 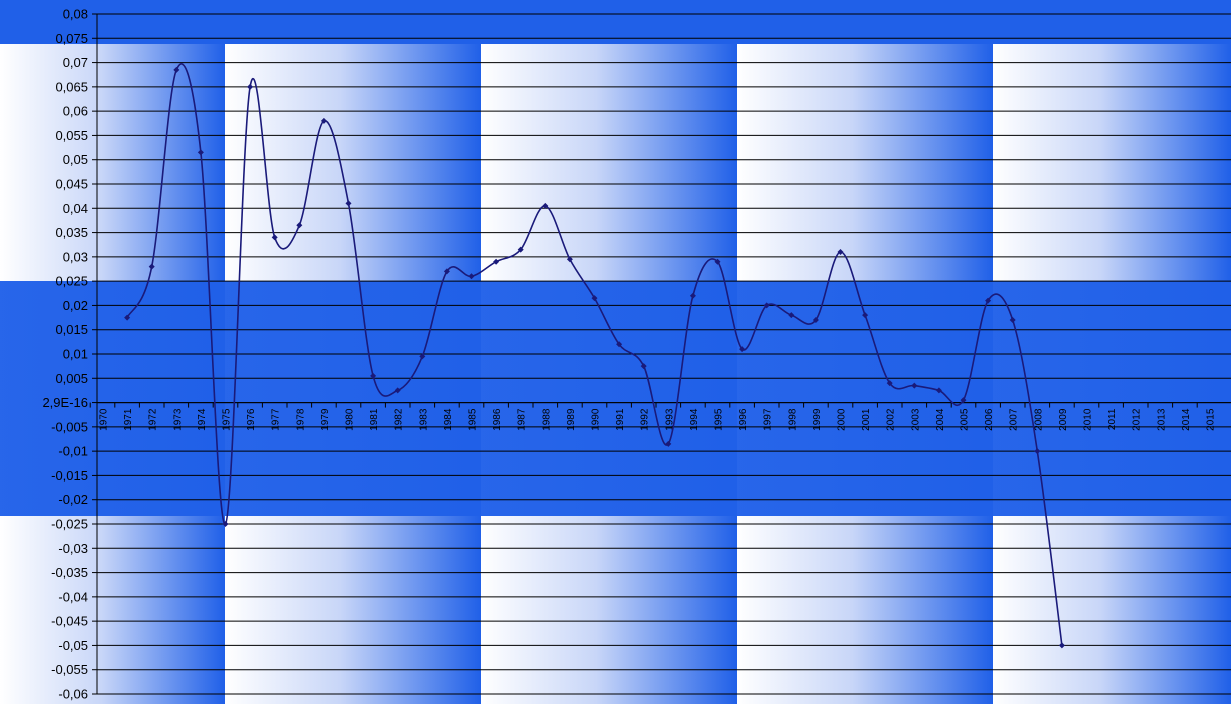 I want to click on x-tick-label: 1972, so click(x=153, y=419).